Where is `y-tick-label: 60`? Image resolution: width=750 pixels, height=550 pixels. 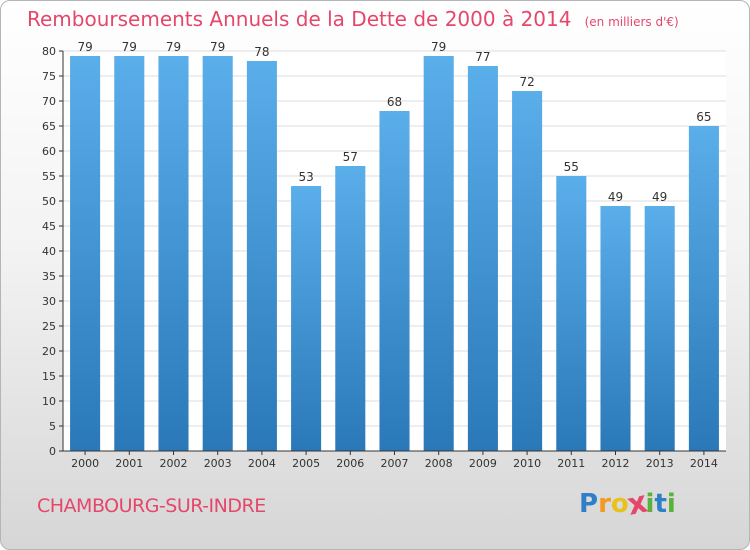 y-tick-label: 60 is located at coordinates (49, 151).